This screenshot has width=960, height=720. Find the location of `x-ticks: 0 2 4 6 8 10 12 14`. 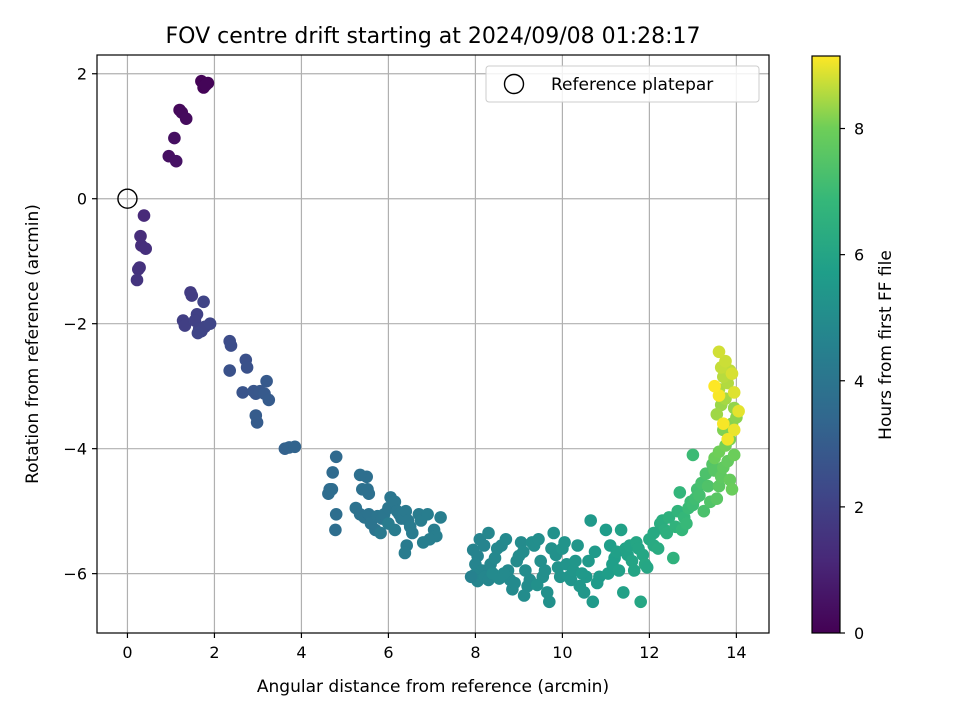

x-ticks: 0 2 4 6 8 10 12 14 is located at coordinates (434, 647).